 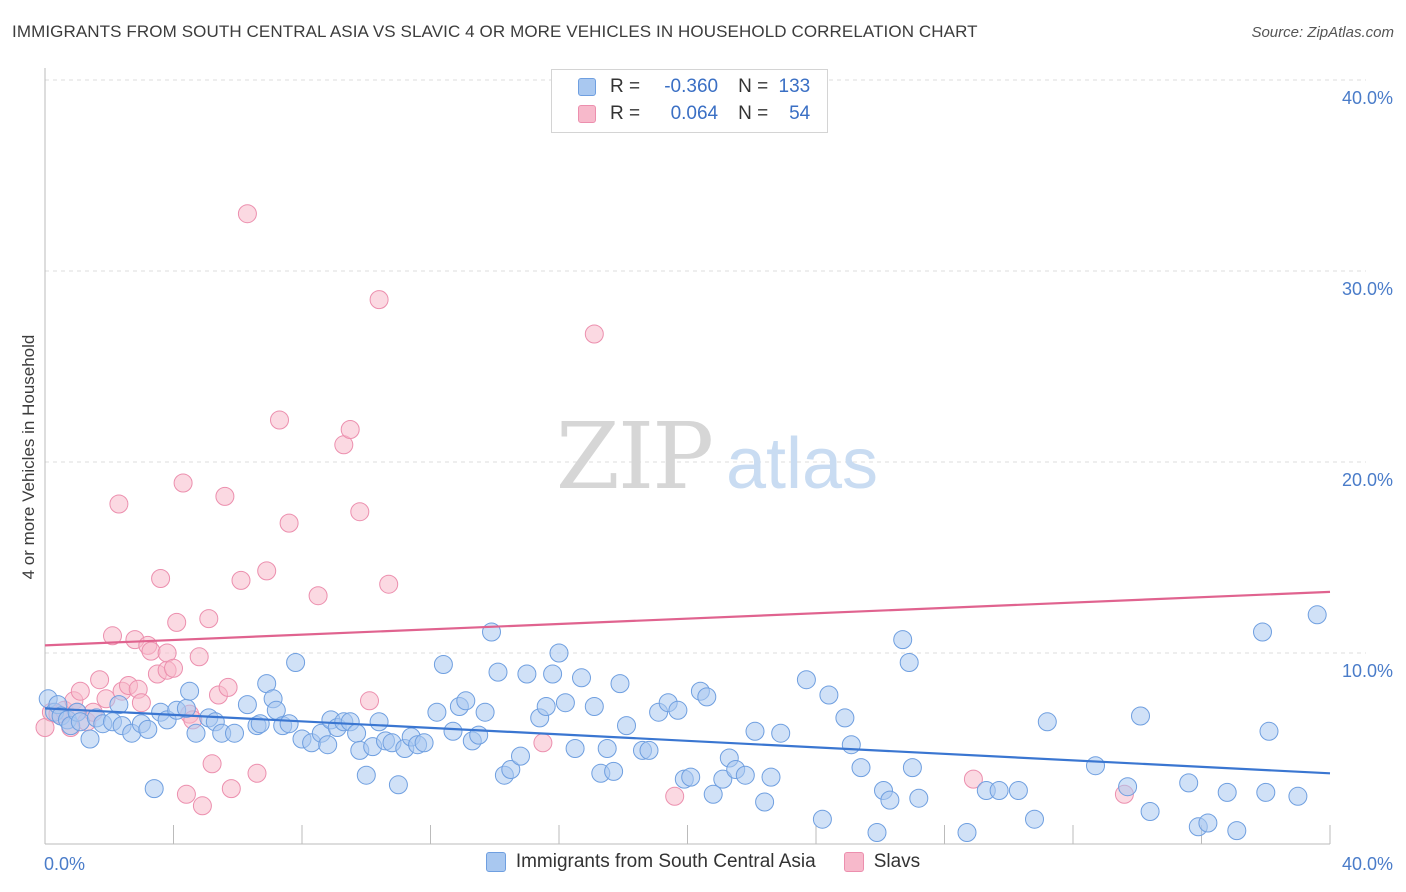 What do you see at coordinates (650, 862) in the screenshot?
I see `legend-item-south-central-asia: Immigrants from South Central Asia` at bounding box center [650, 862].